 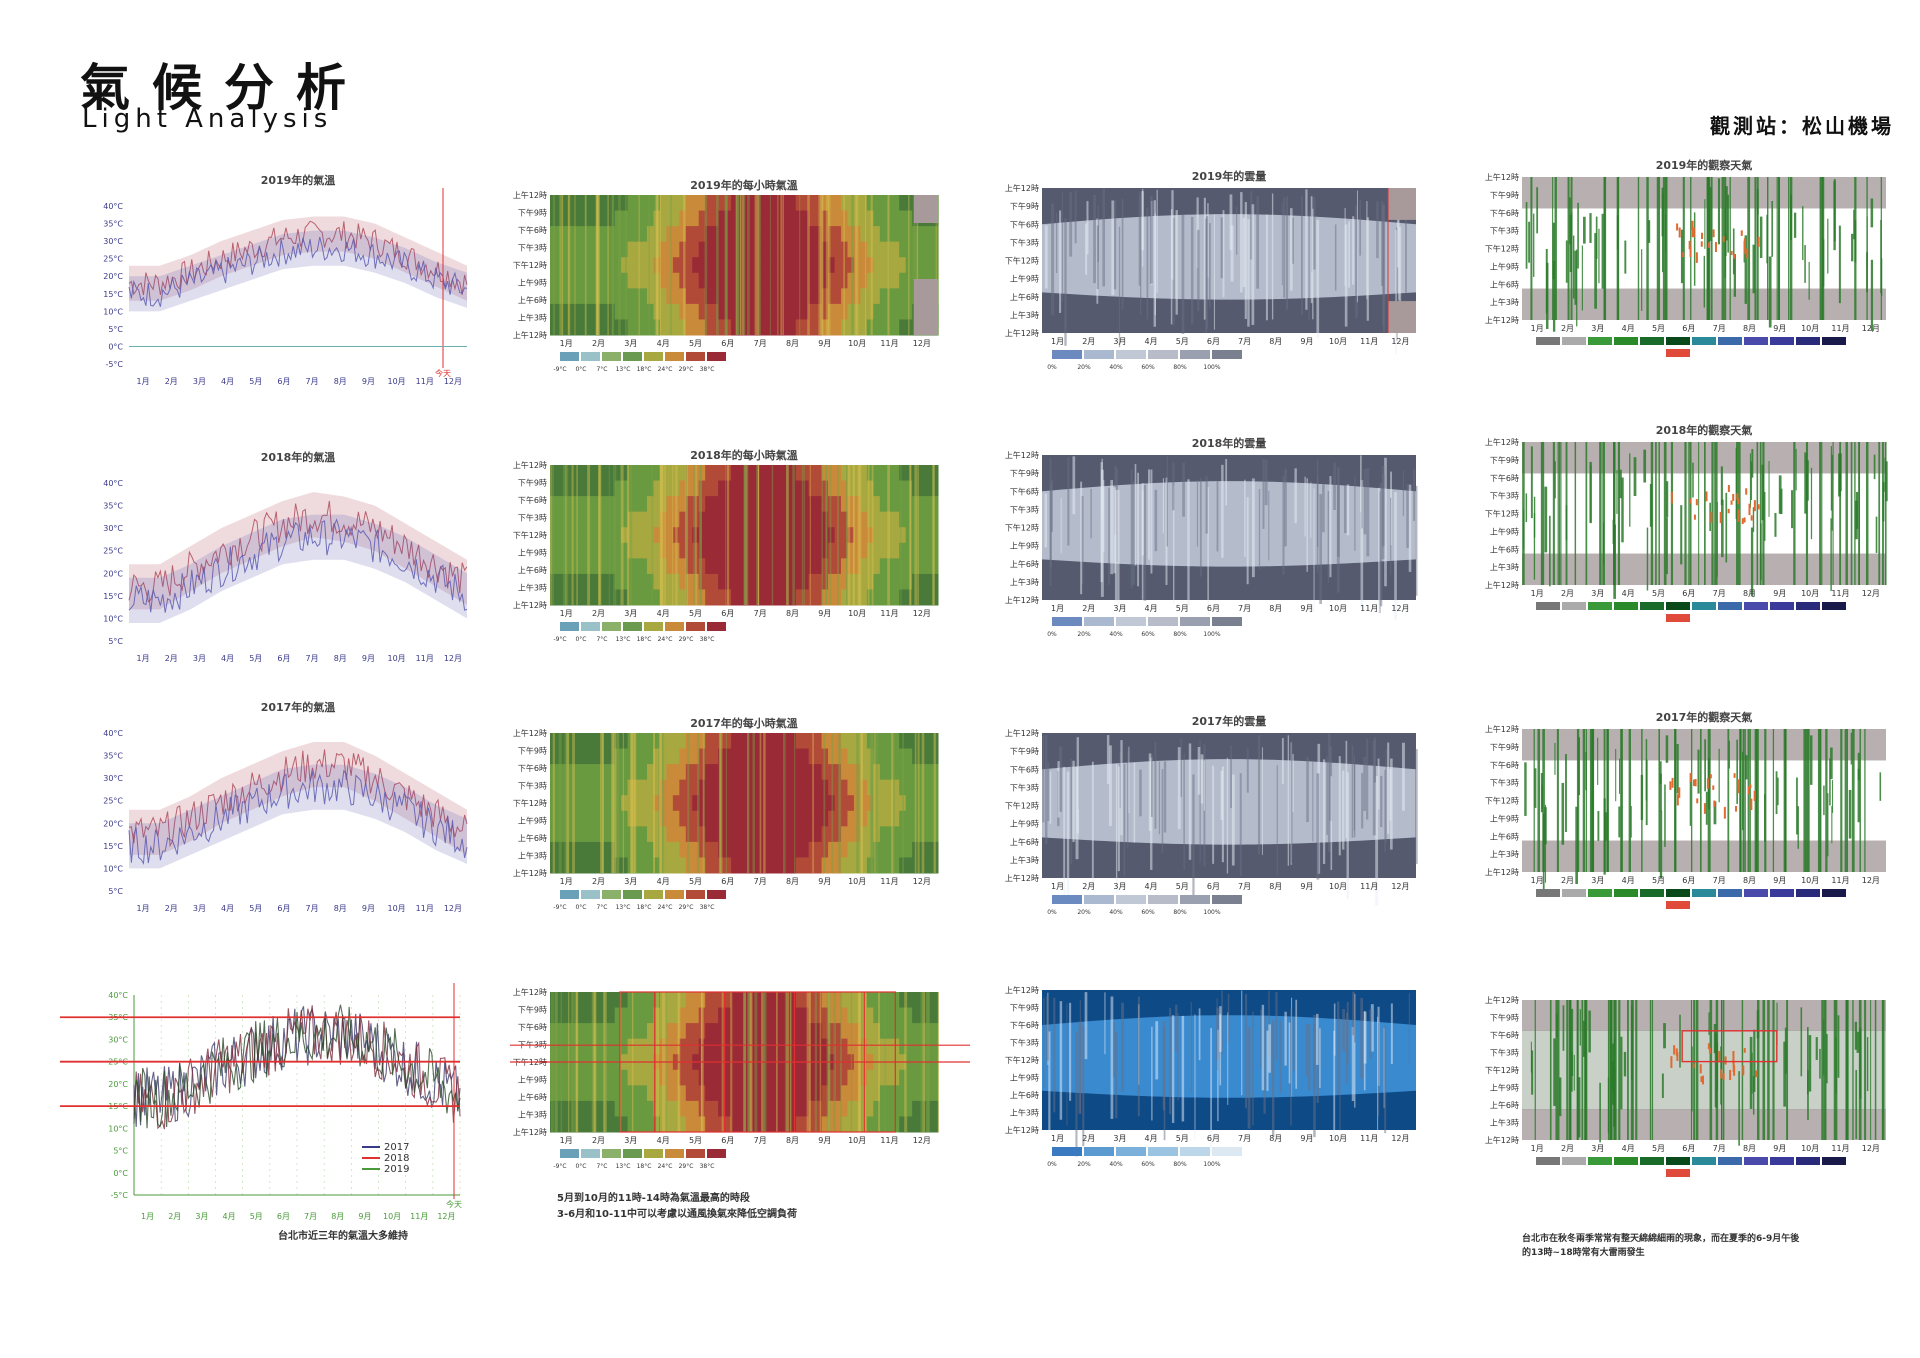 I want to click on chart-title: 2019年的觀察天氣, so click(x=1704, y=165).